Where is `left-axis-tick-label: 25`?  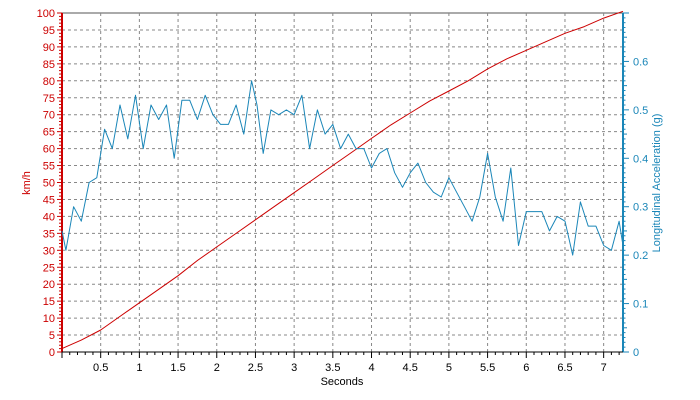 left-axis-tick-label: 25 is located at coordinates (49, 268).